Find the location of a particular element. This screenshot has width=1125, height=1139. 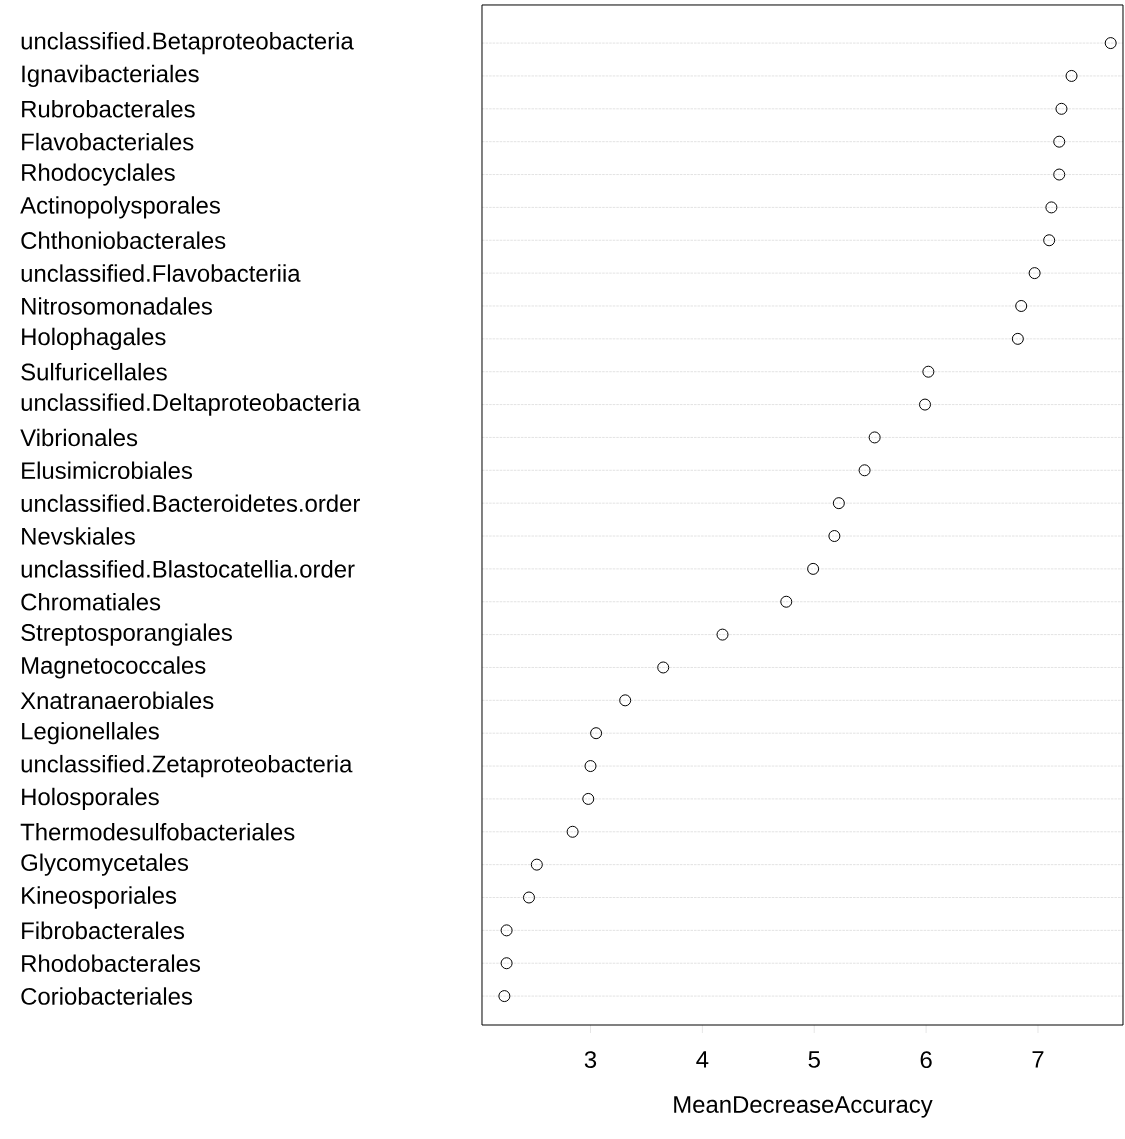

y-tick-label: unclassified.Flavobacteriia is located at coordinates (161, 273).